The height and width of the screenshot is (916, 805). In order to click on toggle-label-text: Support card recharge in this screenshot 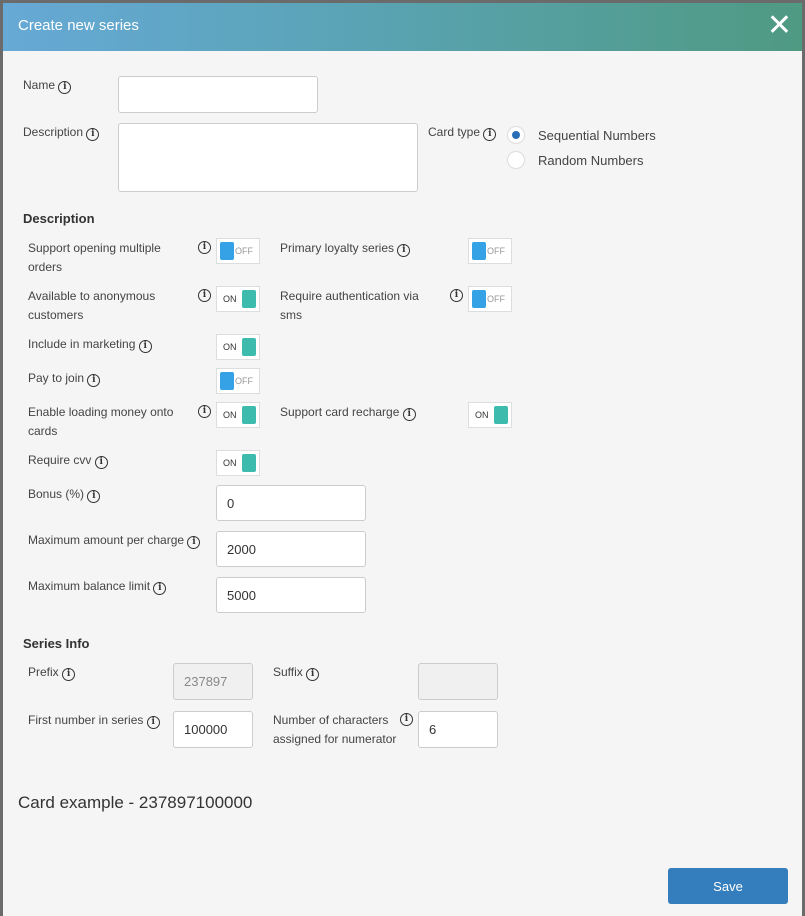, I will do `click(340, 412)`.